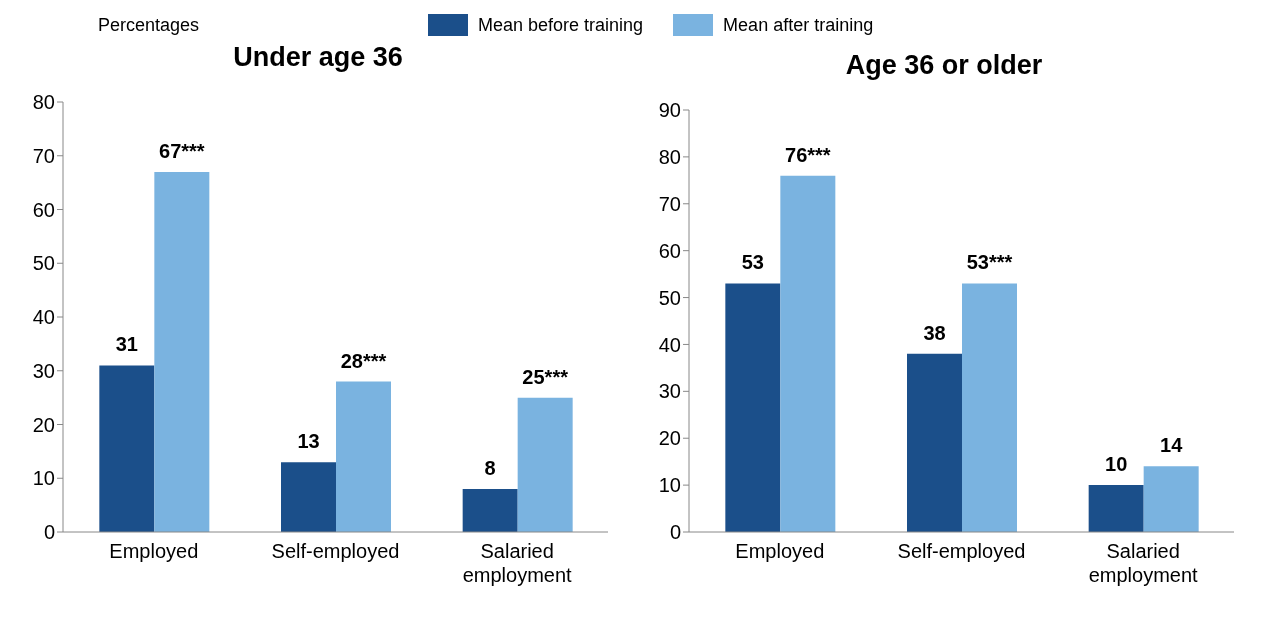 This screenshot has width=1262, height=631. I want to click on y-tick-label: 90, so click(669, 110).